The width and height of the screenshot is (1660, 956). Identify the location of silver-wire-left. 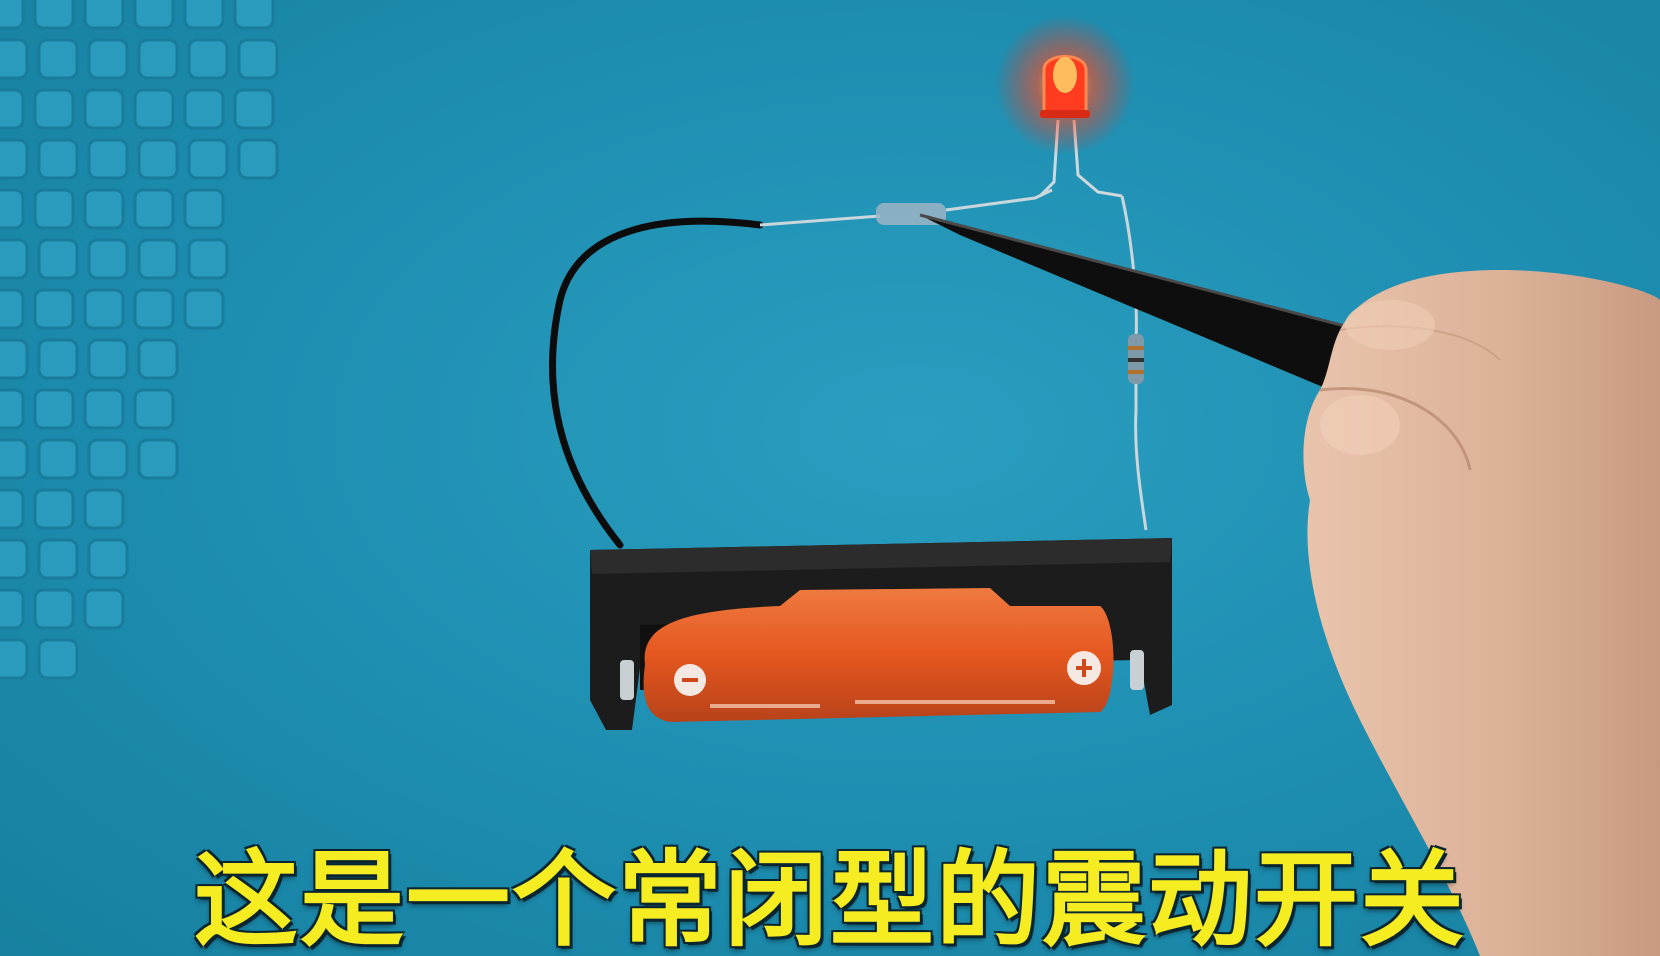
(820, 220).